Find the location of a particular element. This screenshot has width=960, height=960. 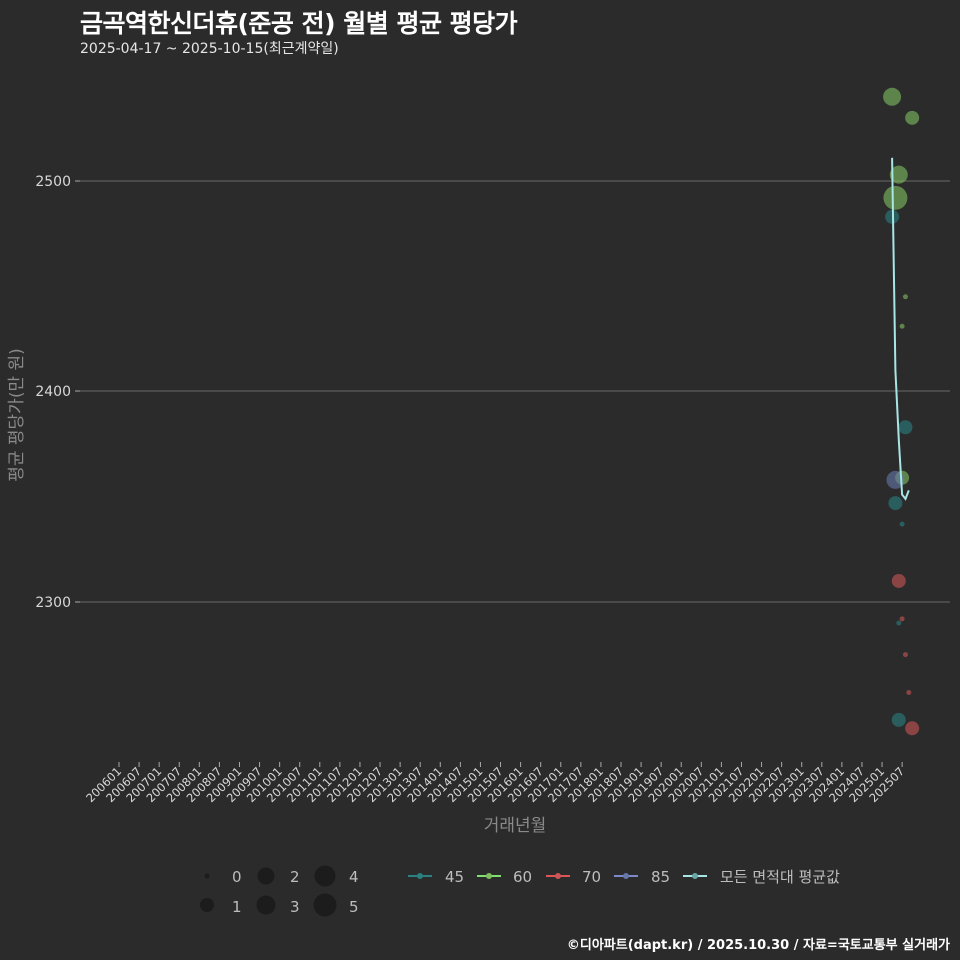

average-line is located at coordinates (900, 329).